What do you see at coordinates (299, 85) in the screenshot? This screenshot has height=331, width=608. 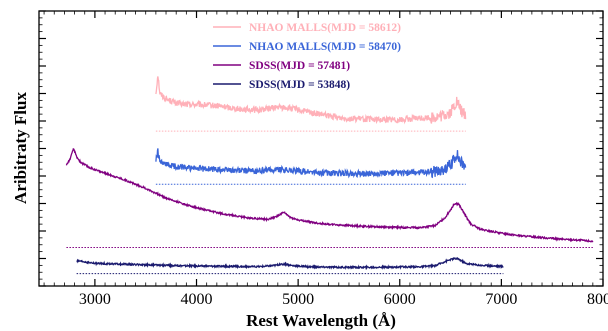 I see `legend-label-4: SDSS(MJD = 53848)` at bounding box center [299, 85].